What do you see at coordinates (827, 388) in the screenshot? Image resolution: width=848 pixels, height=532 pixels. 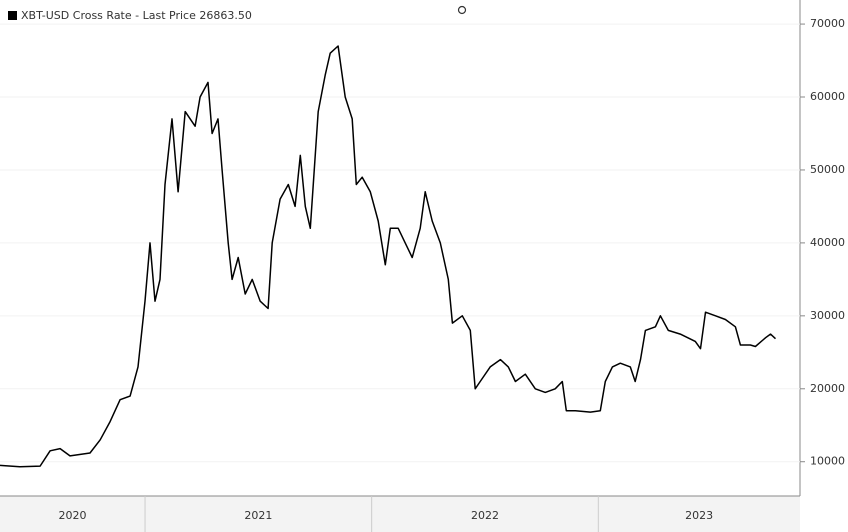 I see `y-tick-label: 20000` at bounding box center [827, 388].